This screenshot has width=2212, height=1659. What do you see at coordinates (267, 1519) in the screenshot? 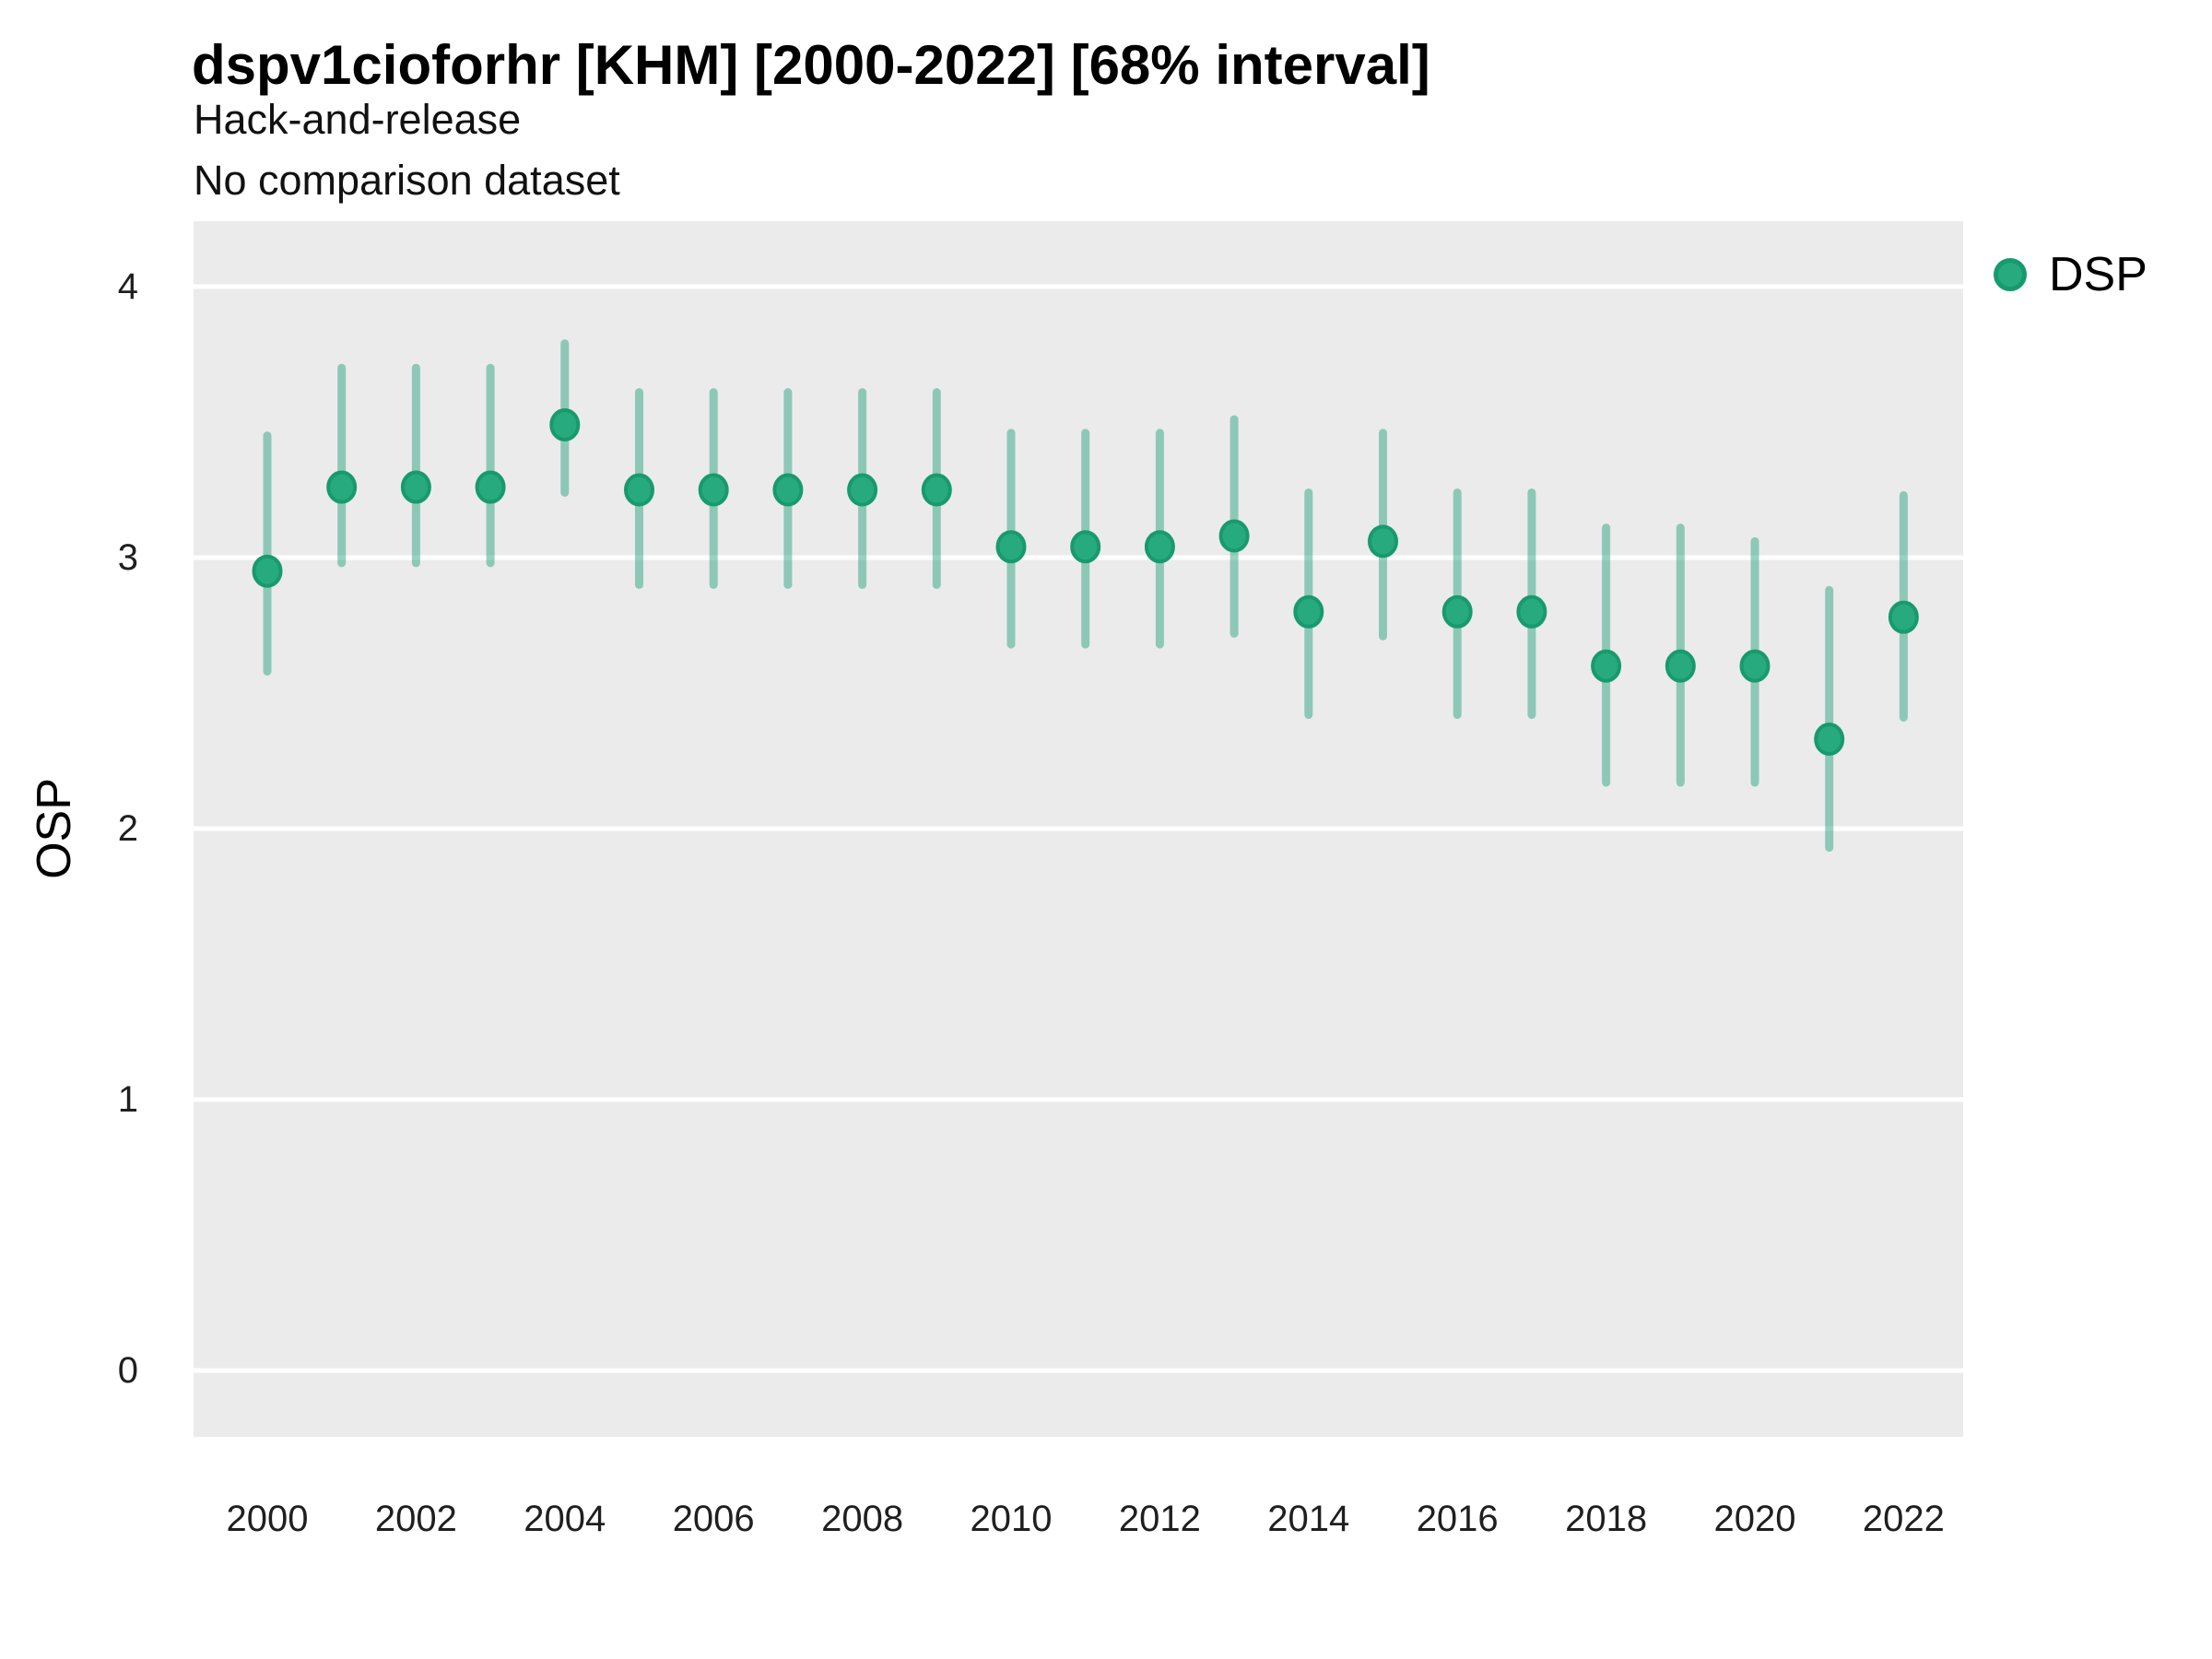
I see `x-tick-label-2000: 2000` at bounding box center [267, 1519].